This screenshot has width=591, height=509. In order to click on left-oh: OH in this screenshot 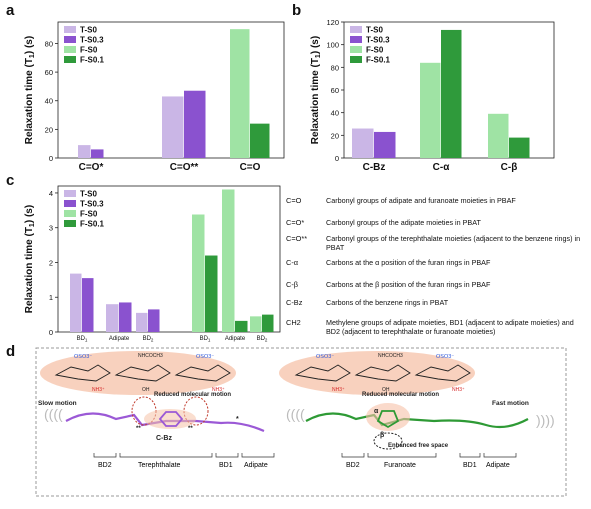, I will do `click(146, 390)`.